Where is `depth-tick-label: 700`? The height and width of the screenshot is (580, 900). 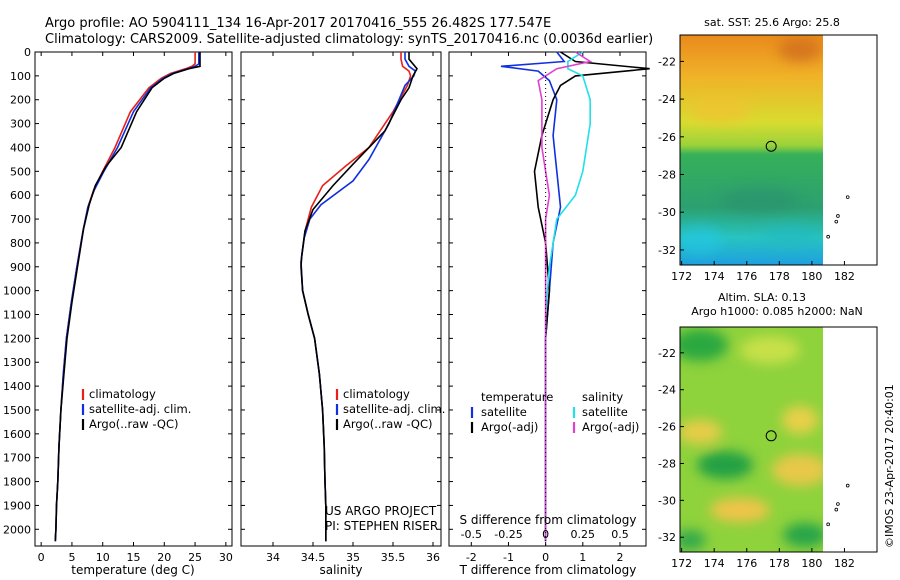
depth-tick-label: 700 is located at coordinates (20, 219).